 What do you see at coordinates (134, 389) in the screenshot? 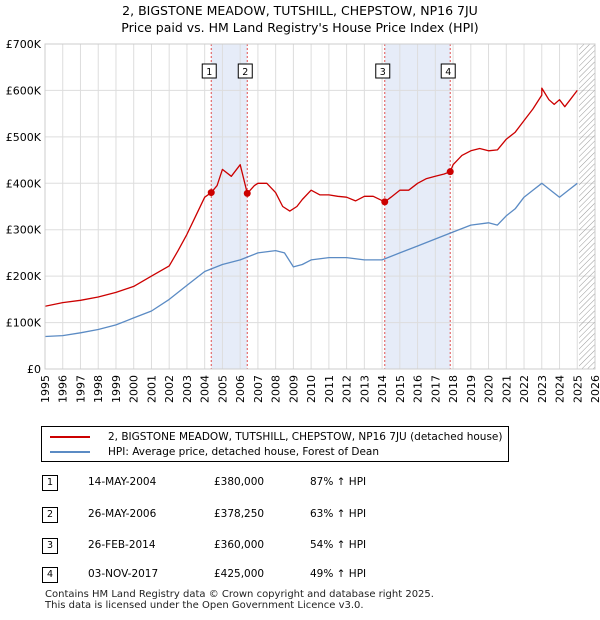
I see `x-tick-label: 2000` at bounding box center [134, 389].